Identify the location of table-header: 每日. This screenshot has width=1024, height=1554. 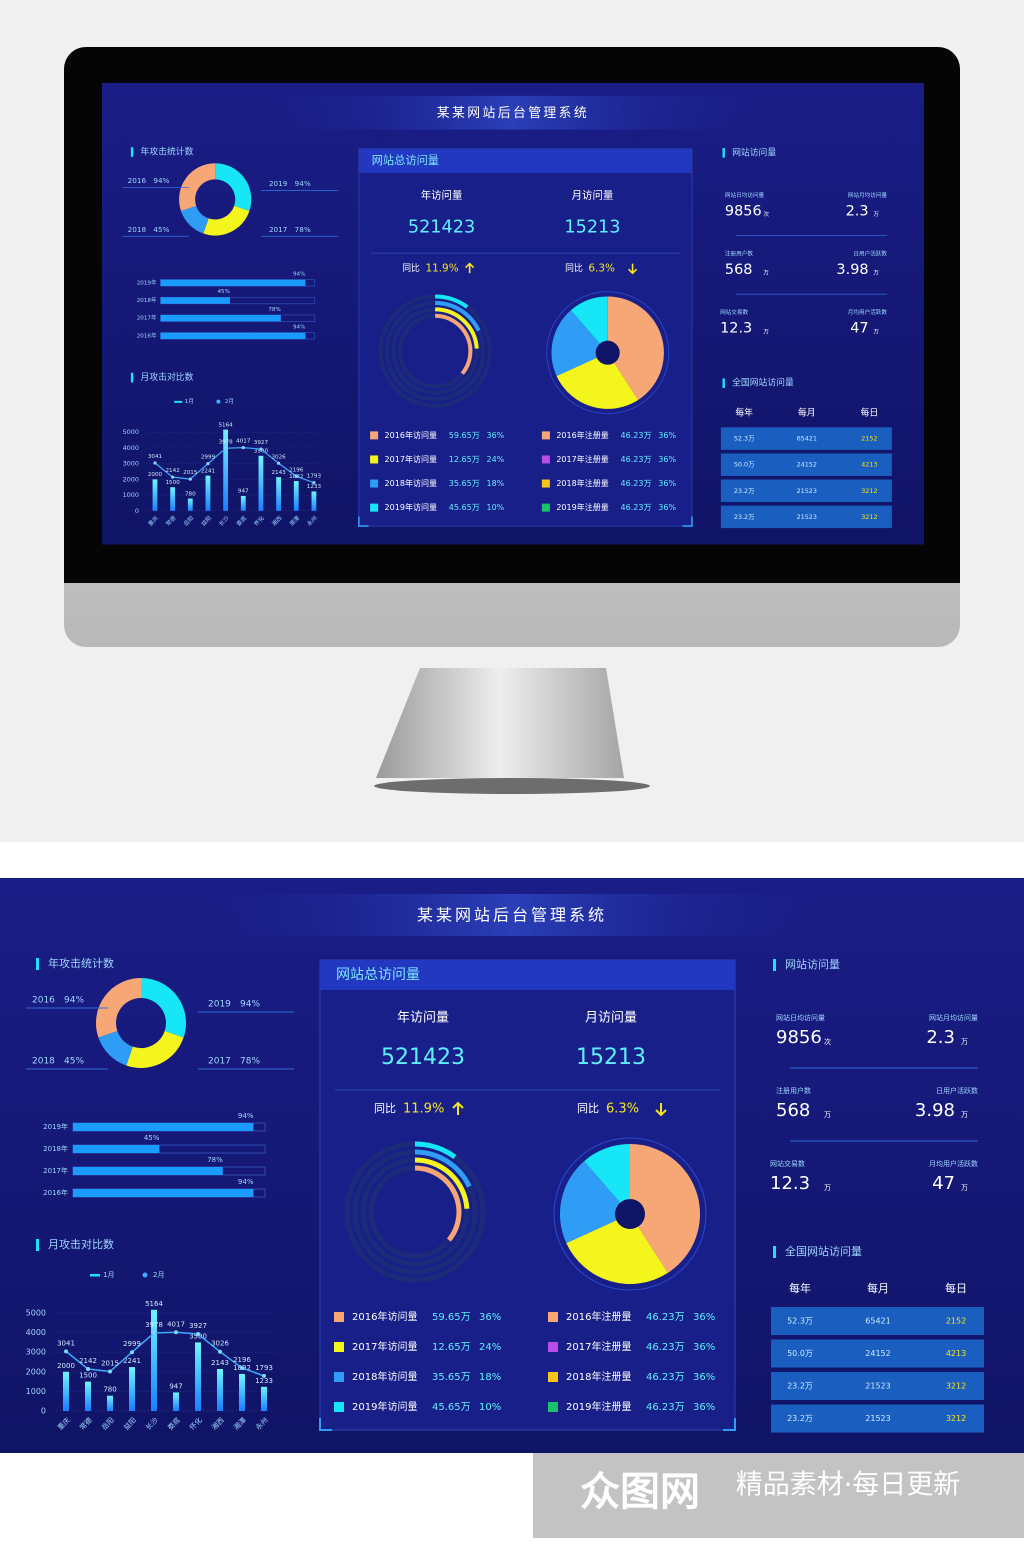
(956, 1288).